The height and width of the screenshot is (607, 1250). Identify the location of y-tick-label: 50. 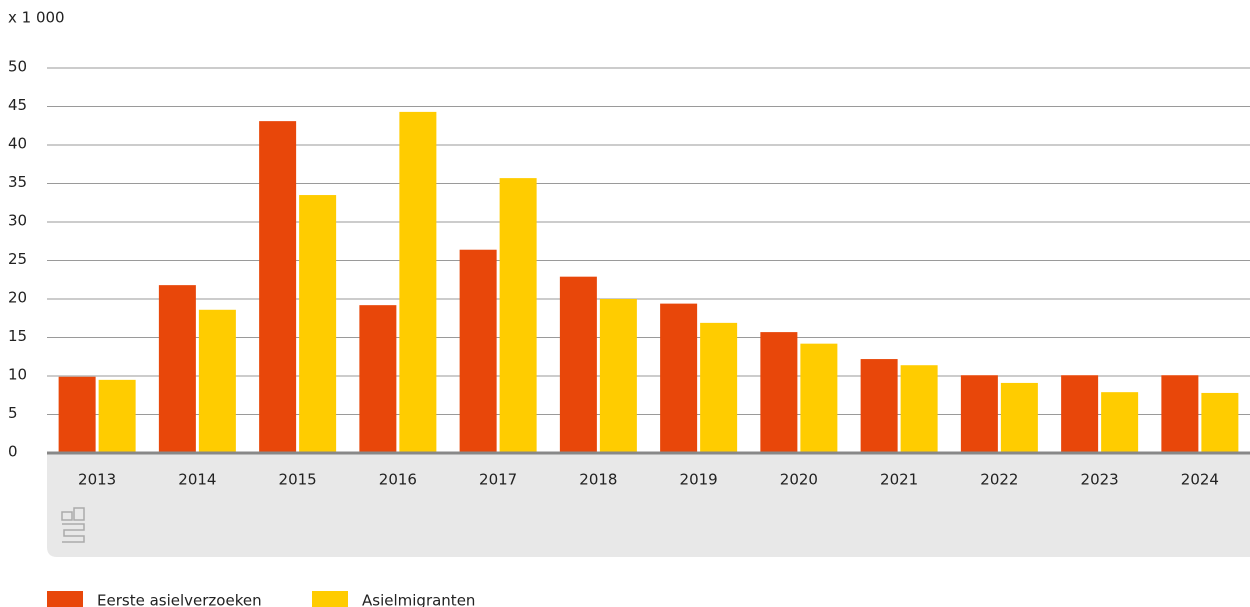
(17, 67).